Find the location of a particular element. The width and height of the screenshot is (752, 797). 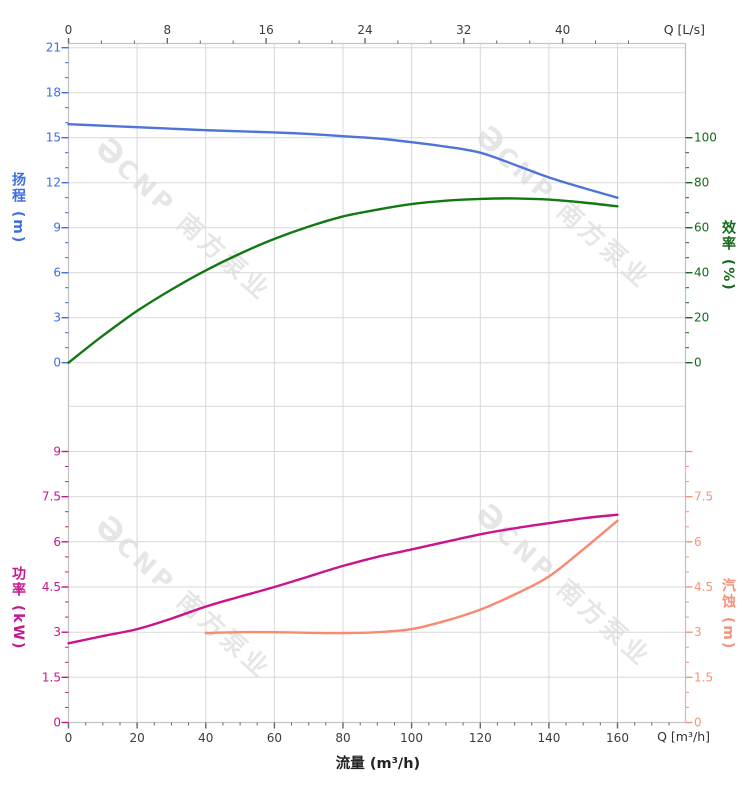

svg-text: 120 is located at coordinates (480, 738).